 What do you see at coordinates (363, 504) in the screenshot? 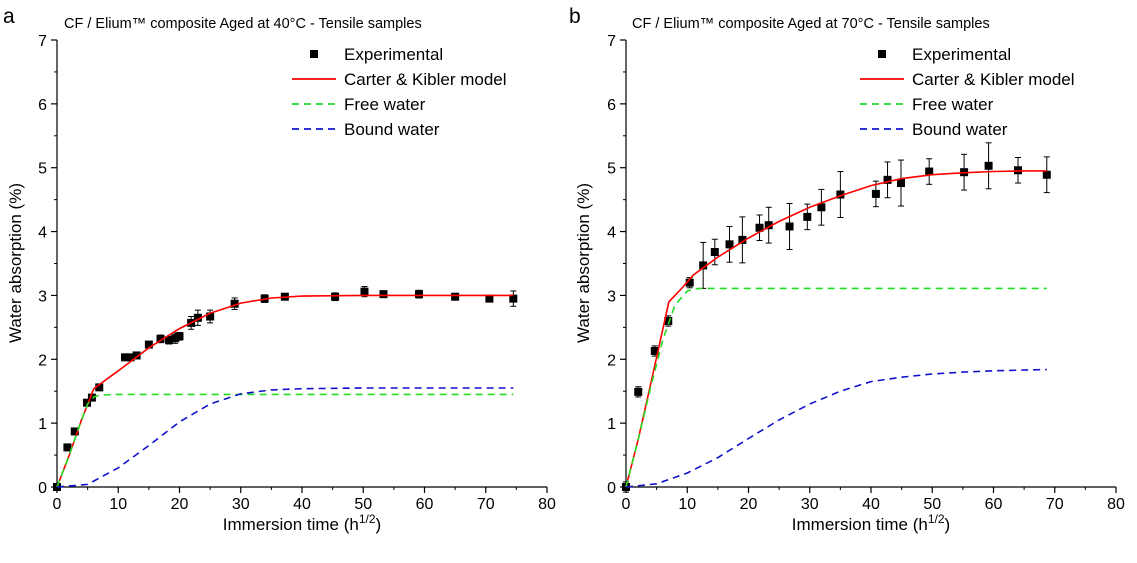
I see `panel-a-x-tick-label: 50` at bounding box center [363, 504].